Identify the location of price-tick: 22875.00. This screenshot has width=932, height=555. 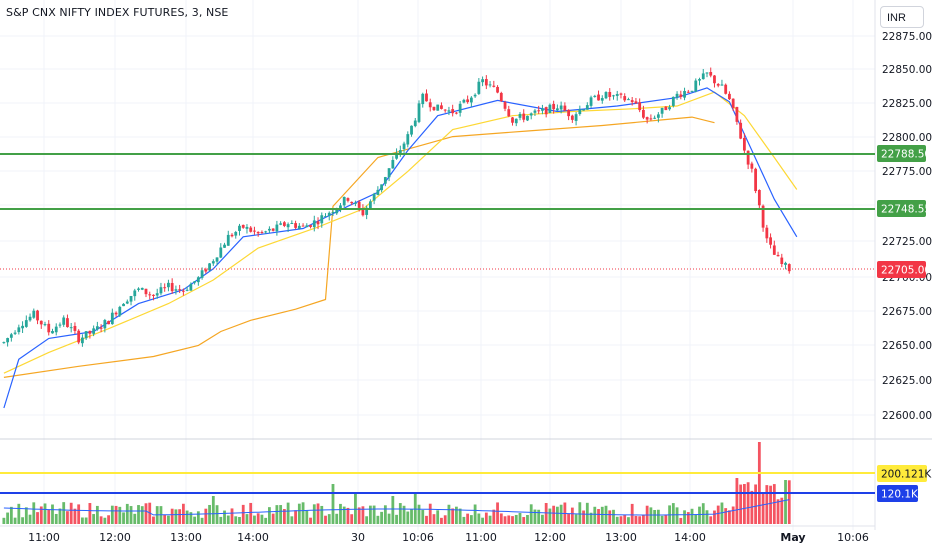
(907, 37).